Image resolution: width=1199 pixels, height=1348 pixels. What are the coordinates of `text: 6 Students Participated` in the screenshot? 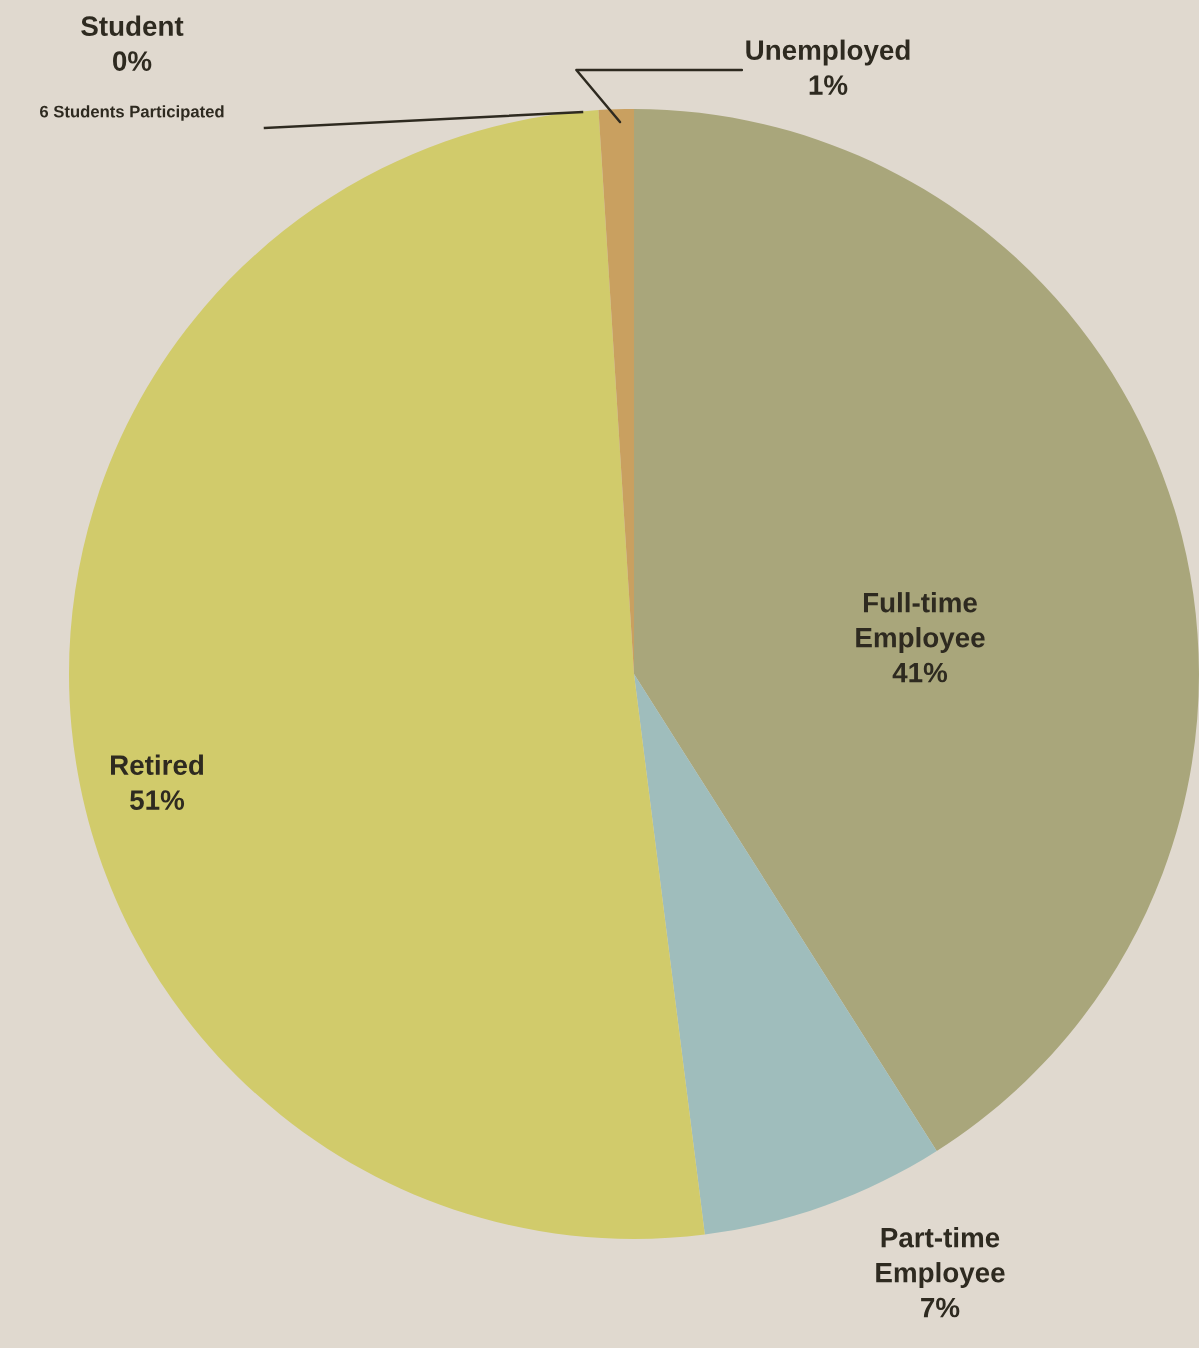 It's located at (132, 113).